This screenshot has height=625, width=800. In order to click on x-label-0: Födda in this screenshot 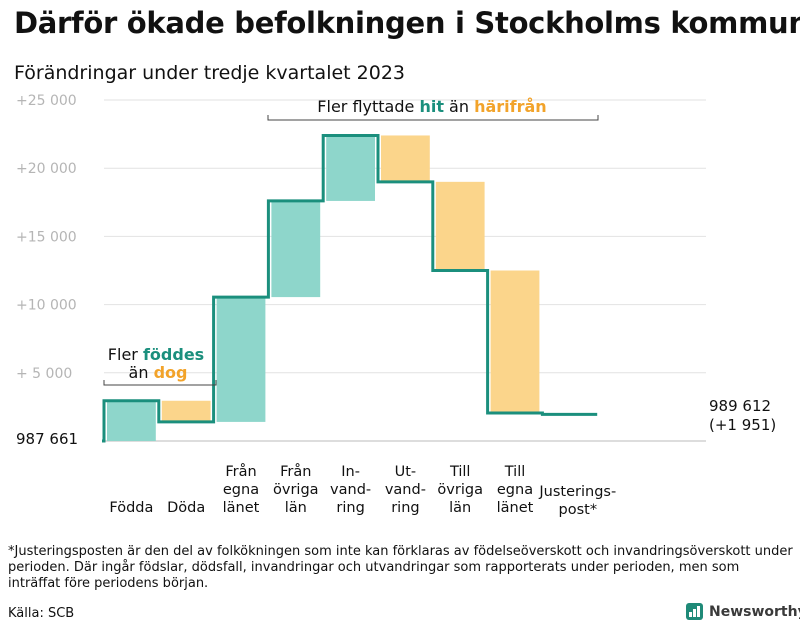, I will do `click(131, 508)`.